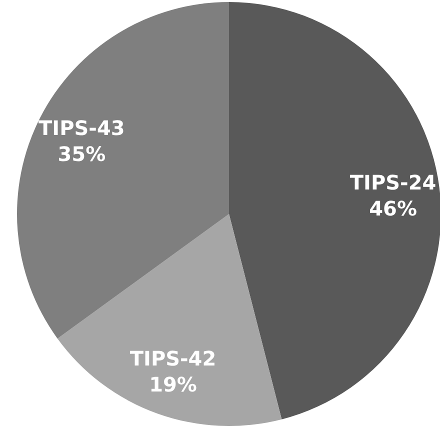 The width and height of the screenshot is (440, 431). What do you see at coordinates (393, 182) in the screenshot?
I see `slice-label: TIPS-24` at bounding box center [393, 182].